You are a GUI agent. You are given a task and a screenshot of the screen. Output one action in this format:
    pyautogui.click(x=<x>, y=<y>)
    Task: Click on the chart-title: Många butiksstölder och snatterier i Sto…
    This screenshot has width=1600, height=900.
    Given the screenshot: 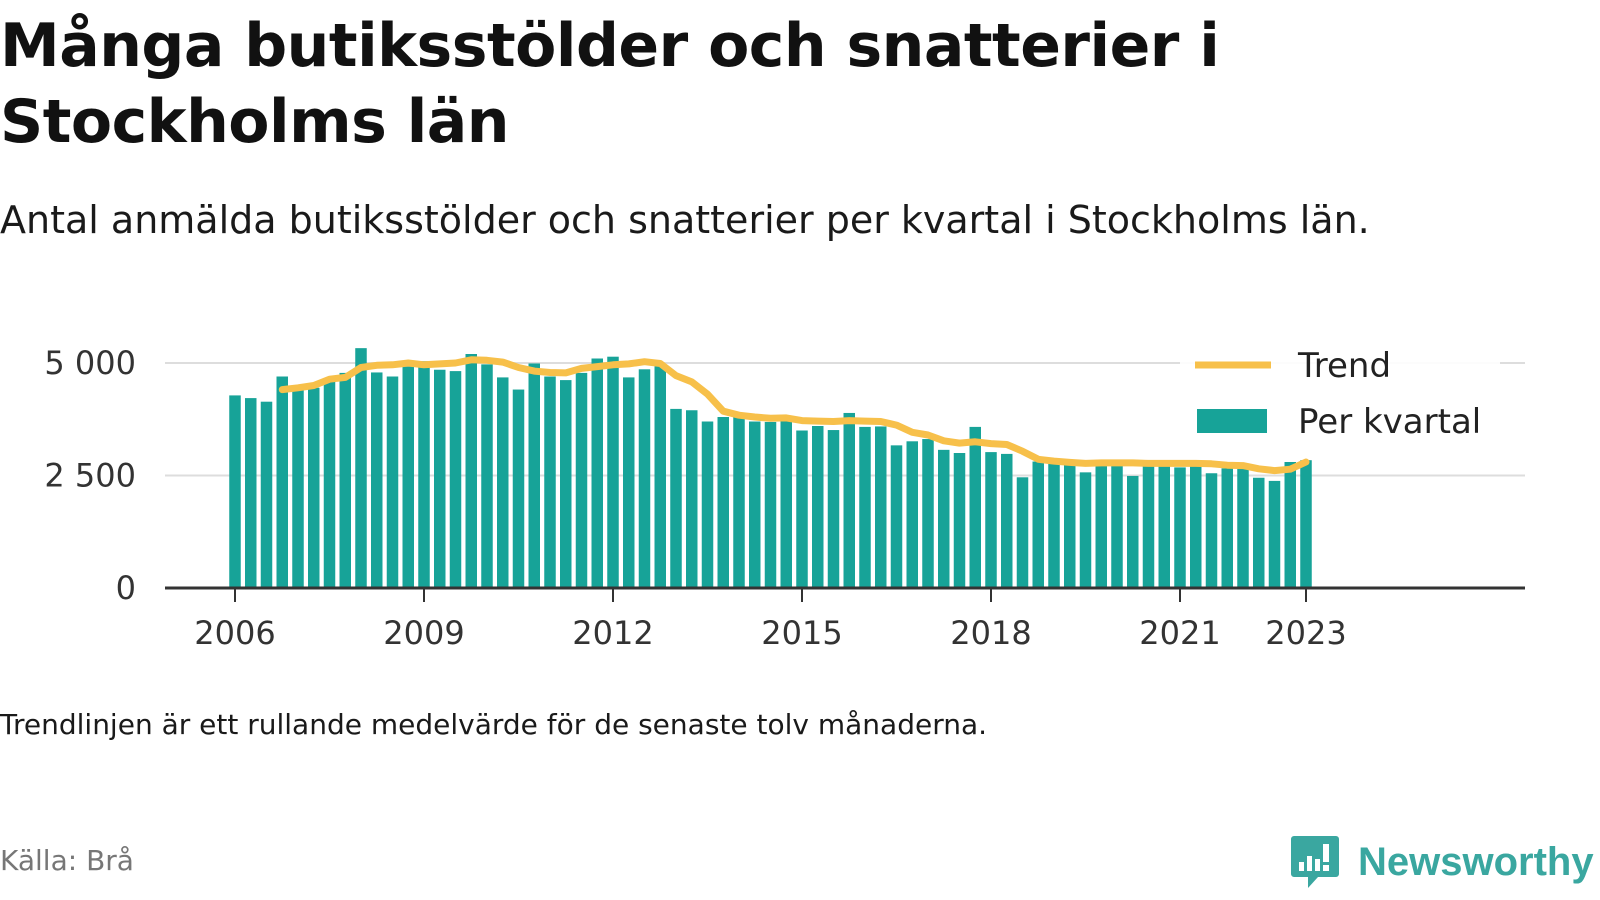 What is the action you would take?
    pyautogui.click(x=610, y=84)
    